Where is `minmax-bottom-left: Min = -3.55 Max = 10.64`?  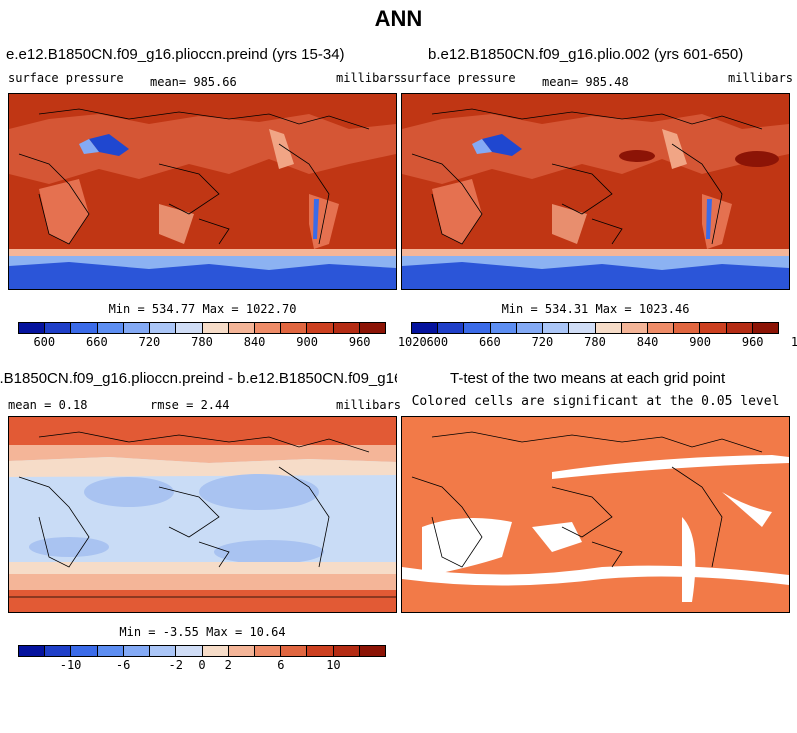
minmax-bottom-left: Min = -3.55 Max = 10.64 is located at coordinates (202, 632).